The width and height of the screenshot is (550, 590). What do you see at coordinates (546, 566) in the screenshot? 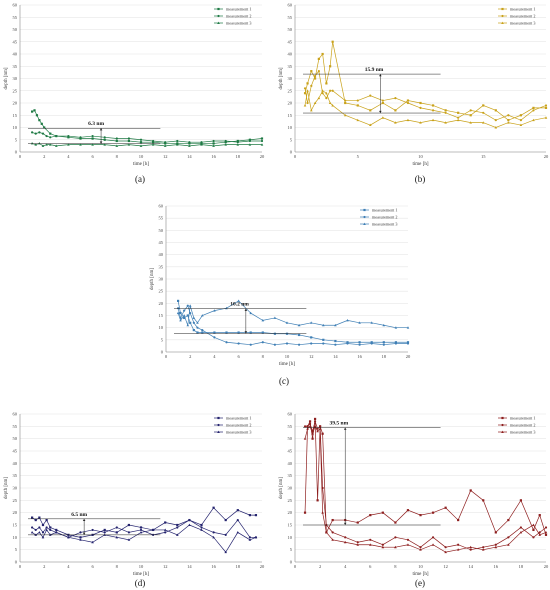
I see `x-tick-label: 20` at bounding box center [546, 566].